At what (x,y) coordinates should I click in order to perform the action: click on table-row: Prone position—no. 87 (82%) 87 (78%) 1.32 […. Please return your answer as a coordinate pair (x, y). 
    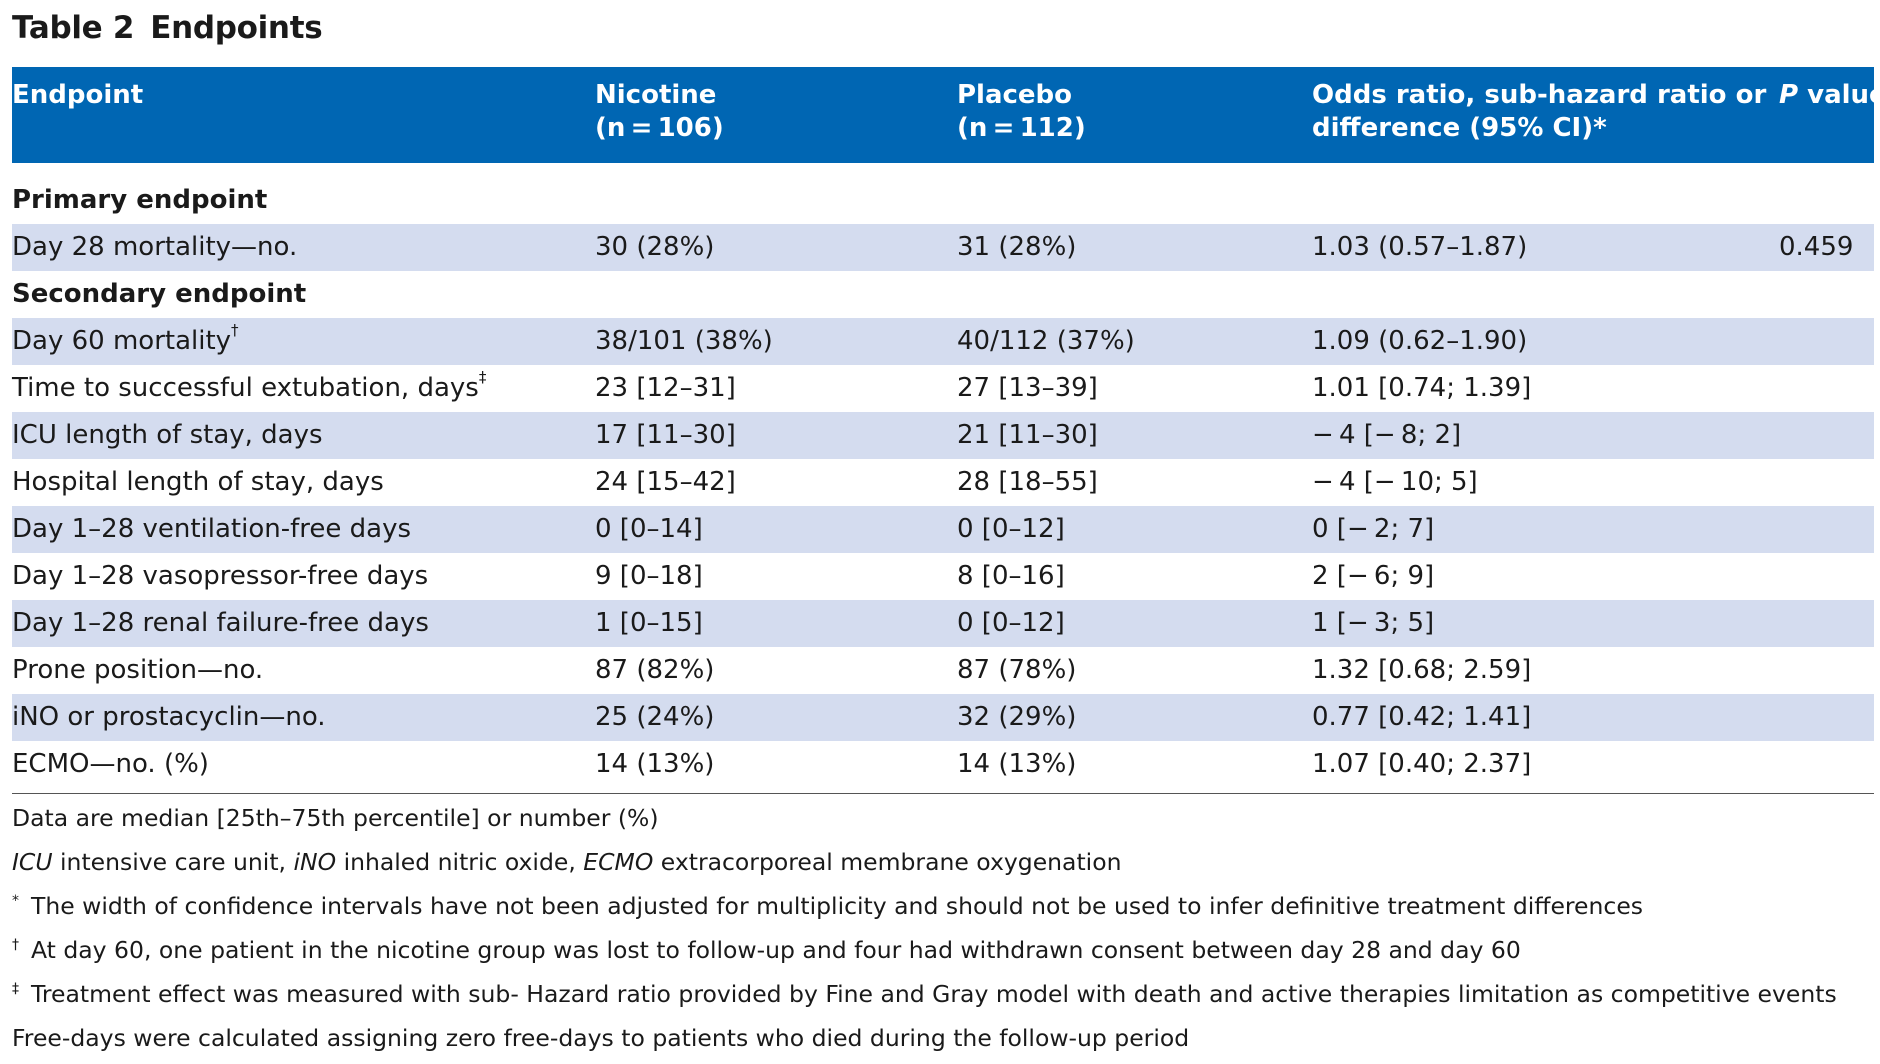
    Looking at the image, I should click on (943, 670).